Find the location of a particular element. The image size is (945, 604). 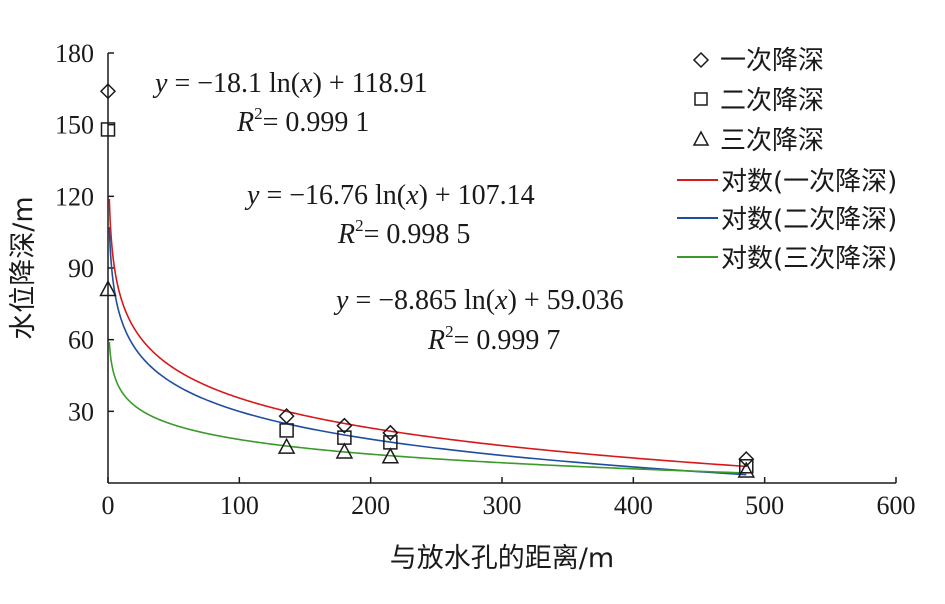

r-squared-value: = 0.999 1 is located at coordinates (316, 122).